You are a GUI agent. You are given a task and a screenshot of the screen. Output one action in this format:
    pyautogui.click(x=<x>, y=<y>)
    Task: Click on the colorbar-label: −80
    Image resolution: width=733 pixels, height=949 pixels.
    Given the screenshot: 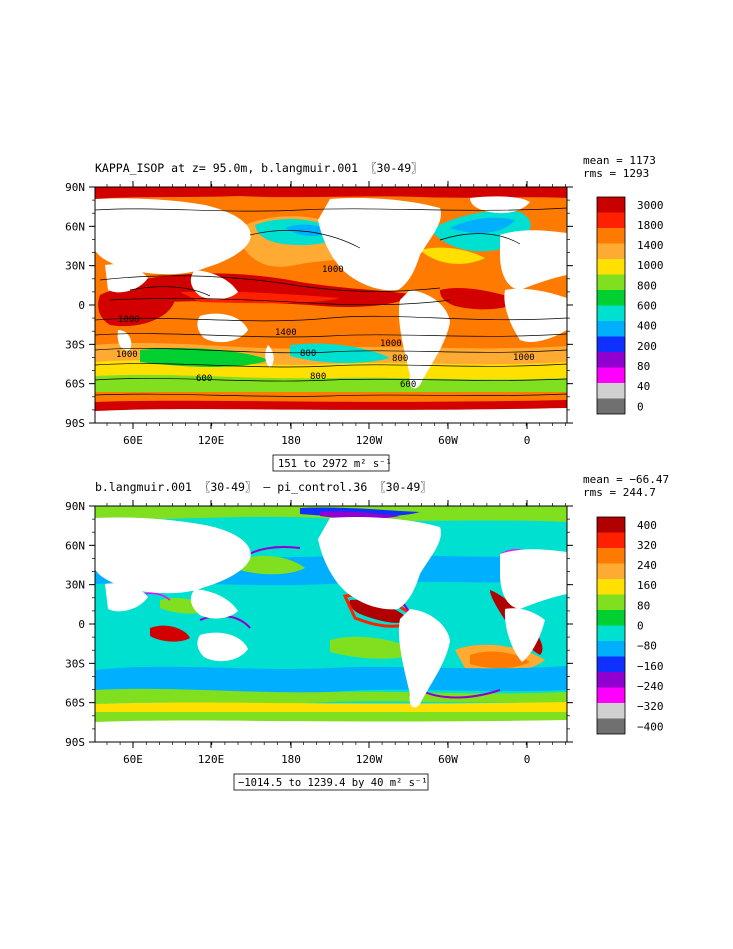 What is the action you would take?
    pyautogui.click(x=647, y=646)
    